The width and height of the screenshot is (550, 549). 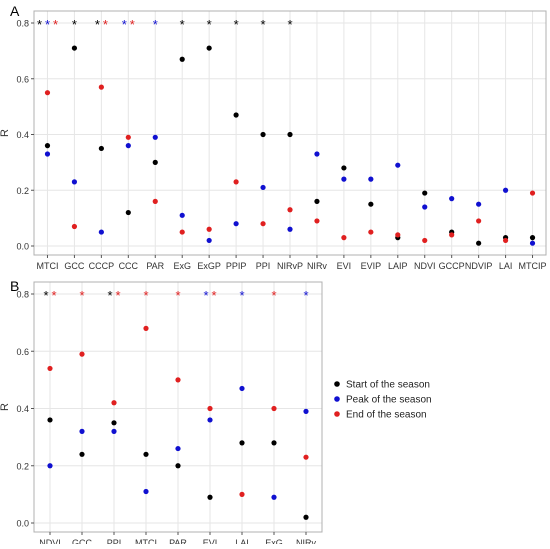 What do you see at coordinates (380, 415) in the screenshot?
I see `legend-item-end: End of the season` at bounding box center [380, 415].